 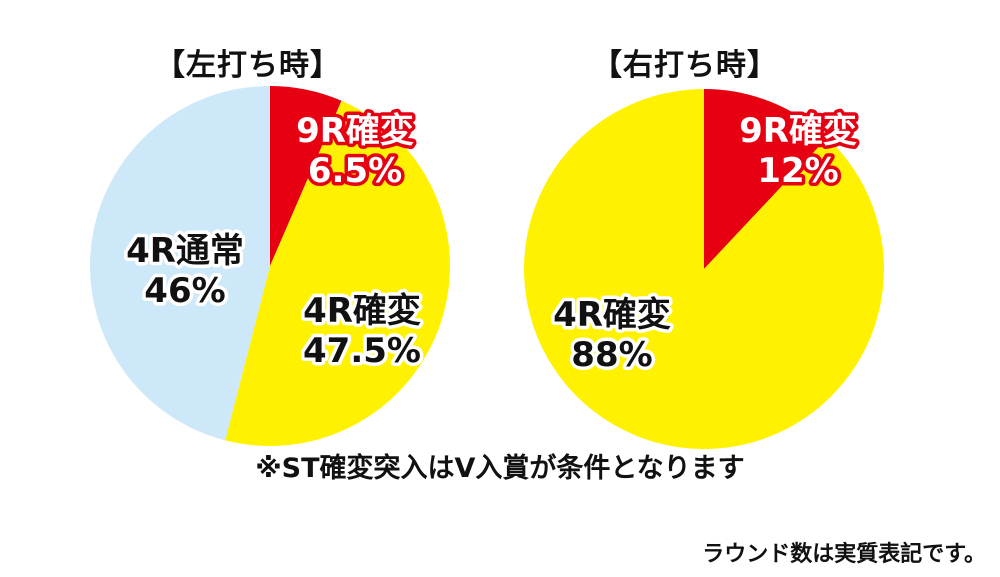 What do you see at coordinates (797, 171) in the screenshot?
I see `pie-label-right-0-line2: 12%` at bounding box center [797, 171].